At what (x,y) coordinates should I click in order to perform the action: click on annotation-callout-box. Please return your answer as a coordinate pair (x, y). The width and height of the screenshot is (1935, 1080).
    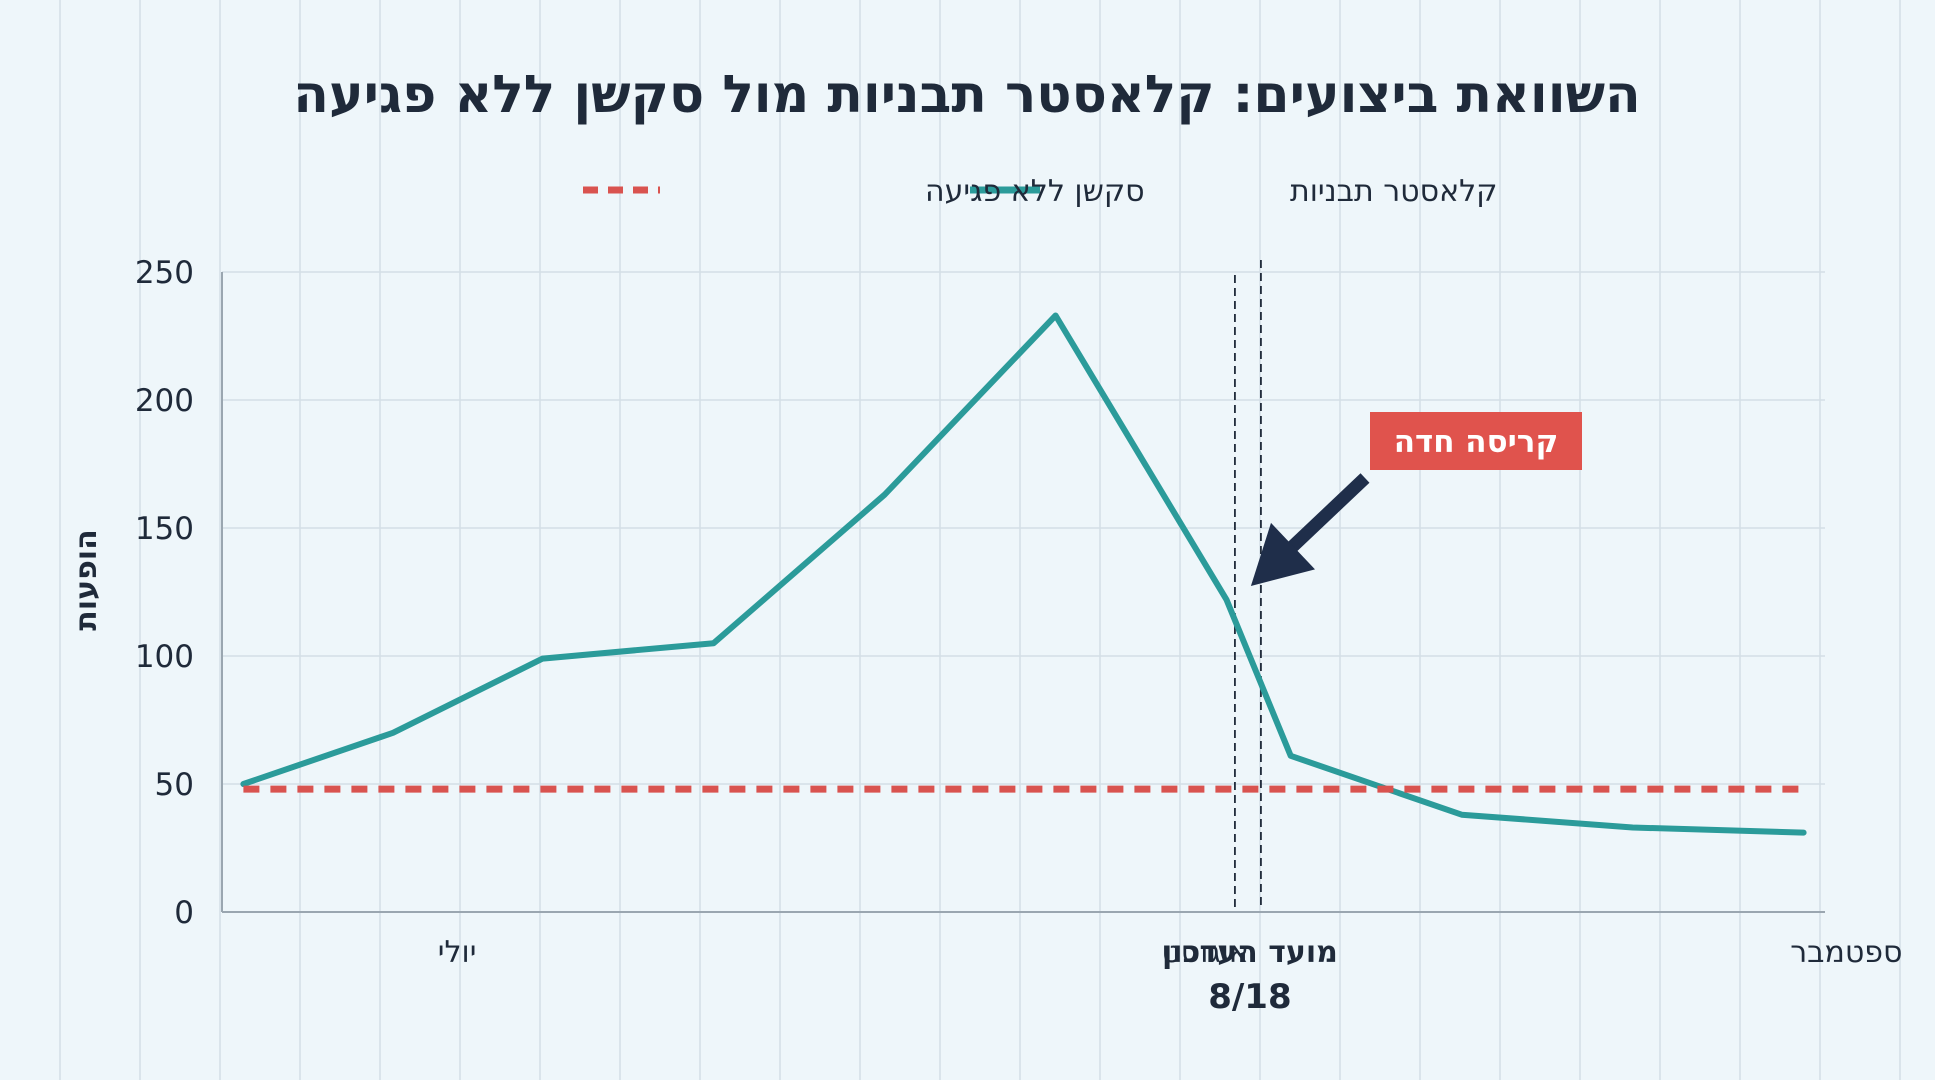
    Looking at the image, I should click on (1476, 441).